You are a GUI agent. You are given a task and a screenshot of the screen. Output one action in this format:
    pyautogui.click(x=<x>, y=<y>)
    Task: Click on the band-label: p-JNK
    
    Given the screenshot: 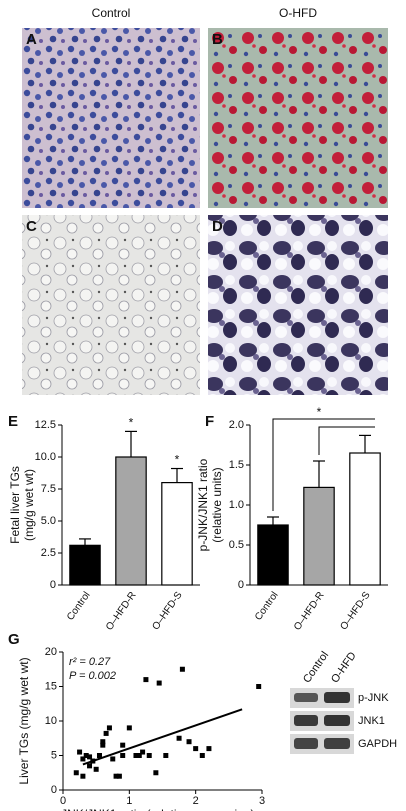 What is the action you would take?
    pyautogui.click(x=373, y=698)
    